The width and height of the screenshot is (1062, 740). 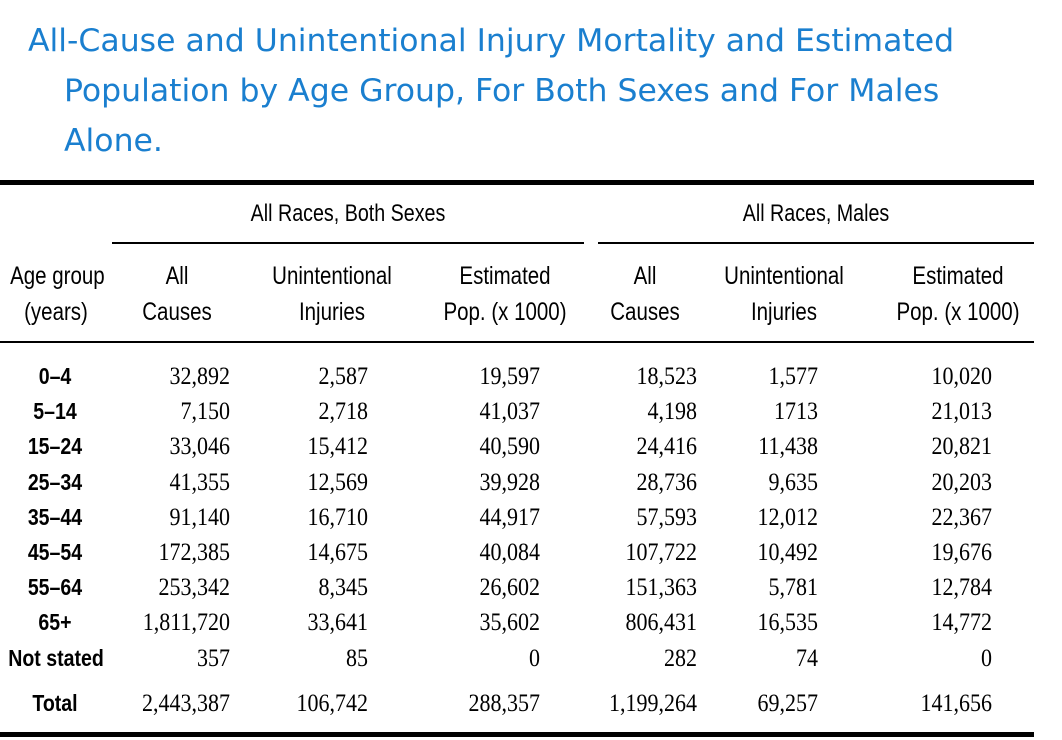 I want to click on group-underline-males, so click(x=816, y=243).